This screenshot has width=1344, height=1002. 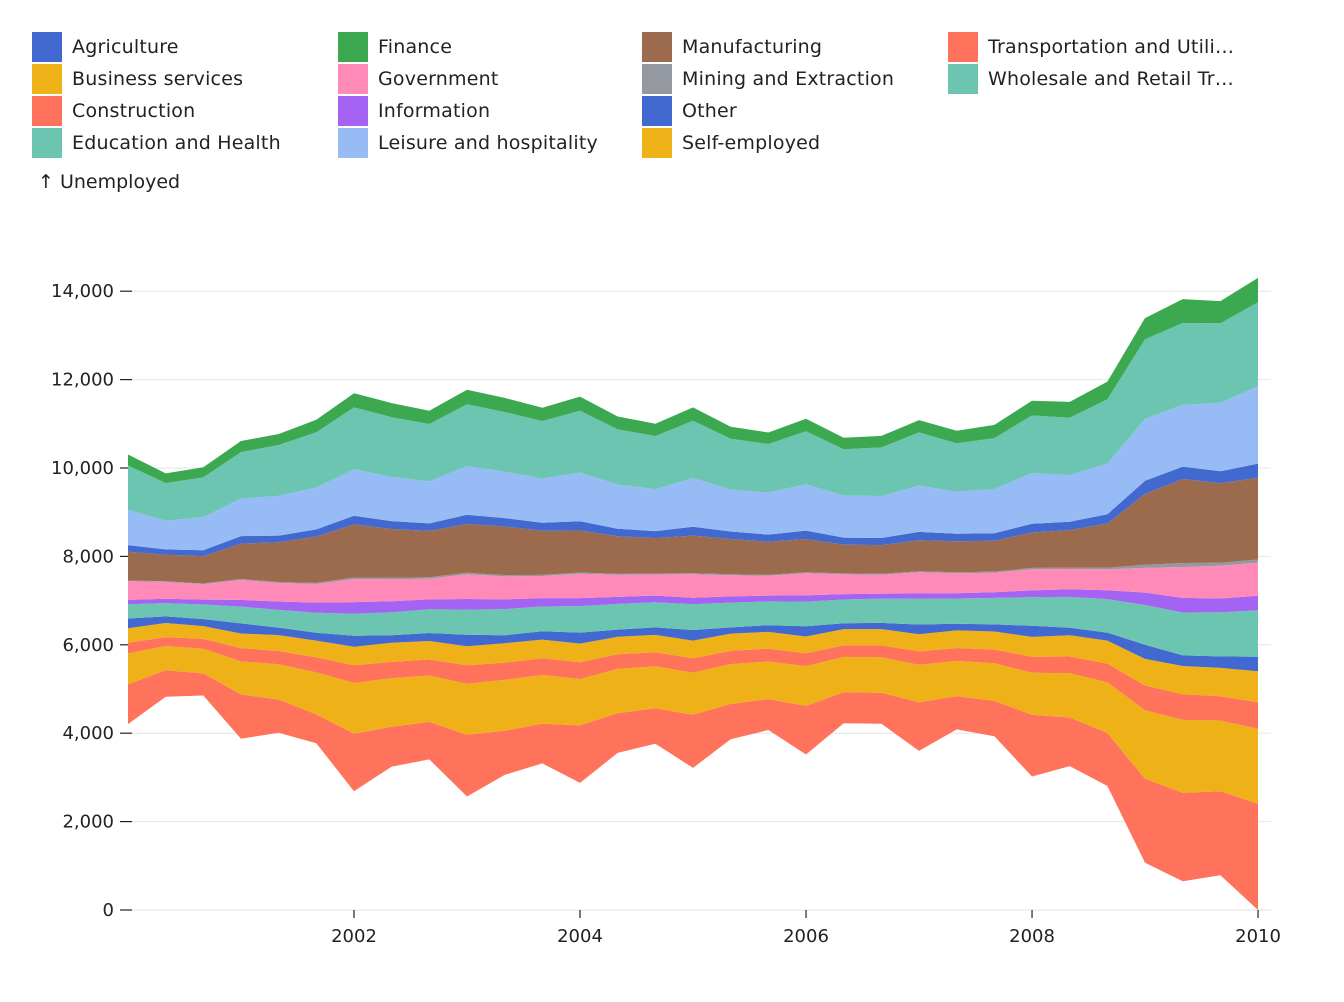 What do you see at coordinates (82, 291) in the screenshot?
I see `y-tick-label: 14,000` at bounding box center [82, 291].